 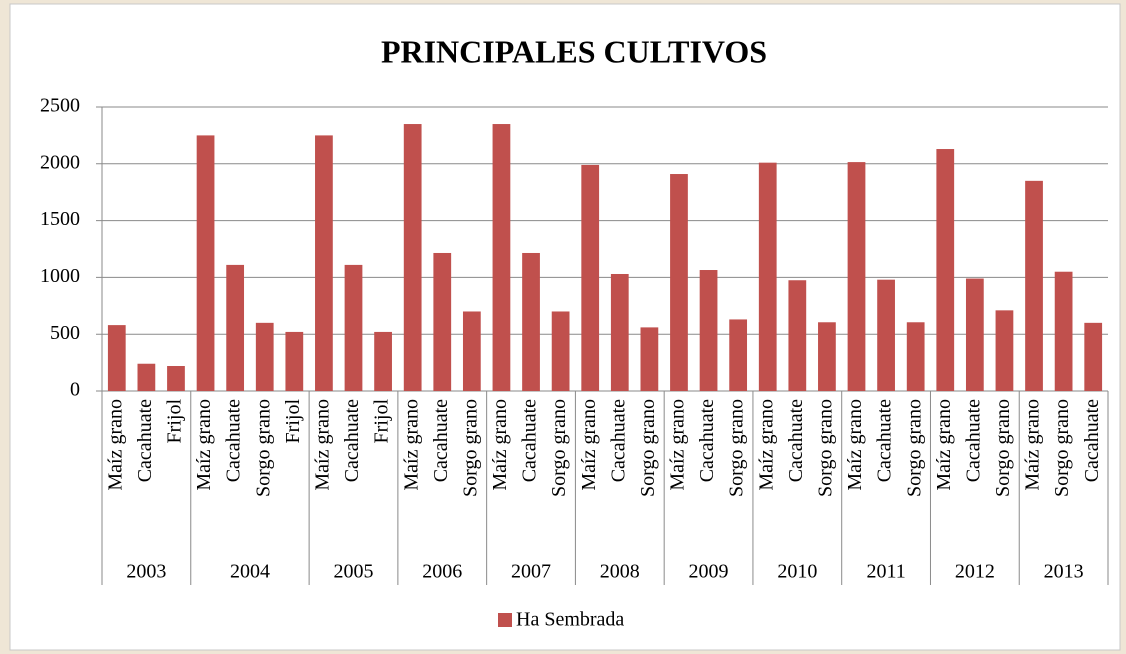 I want to click on group-label: 2013, so click(x=1064, y=572).